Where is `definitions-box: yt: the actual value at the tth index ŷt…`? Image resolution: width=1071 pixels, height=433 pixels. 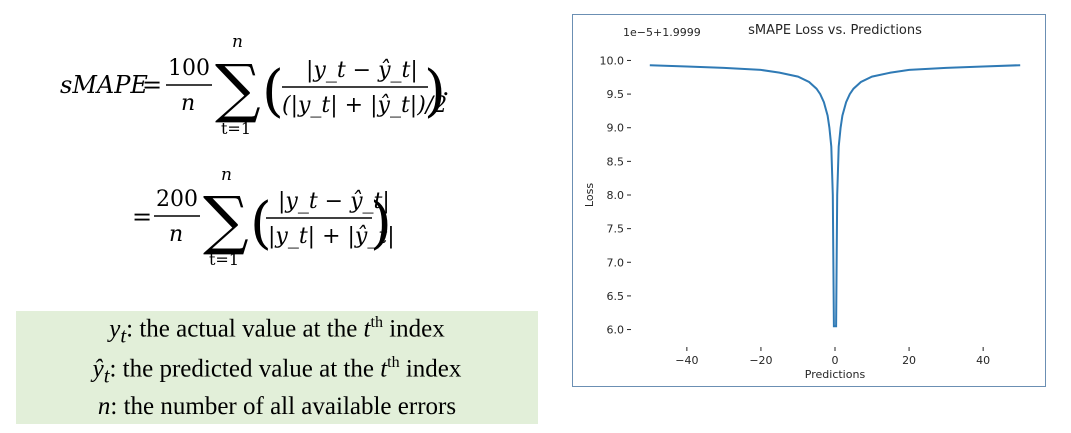 definitions-box: yt: the actual value at the tth index ŷt… is located at coordinates (277, 367).